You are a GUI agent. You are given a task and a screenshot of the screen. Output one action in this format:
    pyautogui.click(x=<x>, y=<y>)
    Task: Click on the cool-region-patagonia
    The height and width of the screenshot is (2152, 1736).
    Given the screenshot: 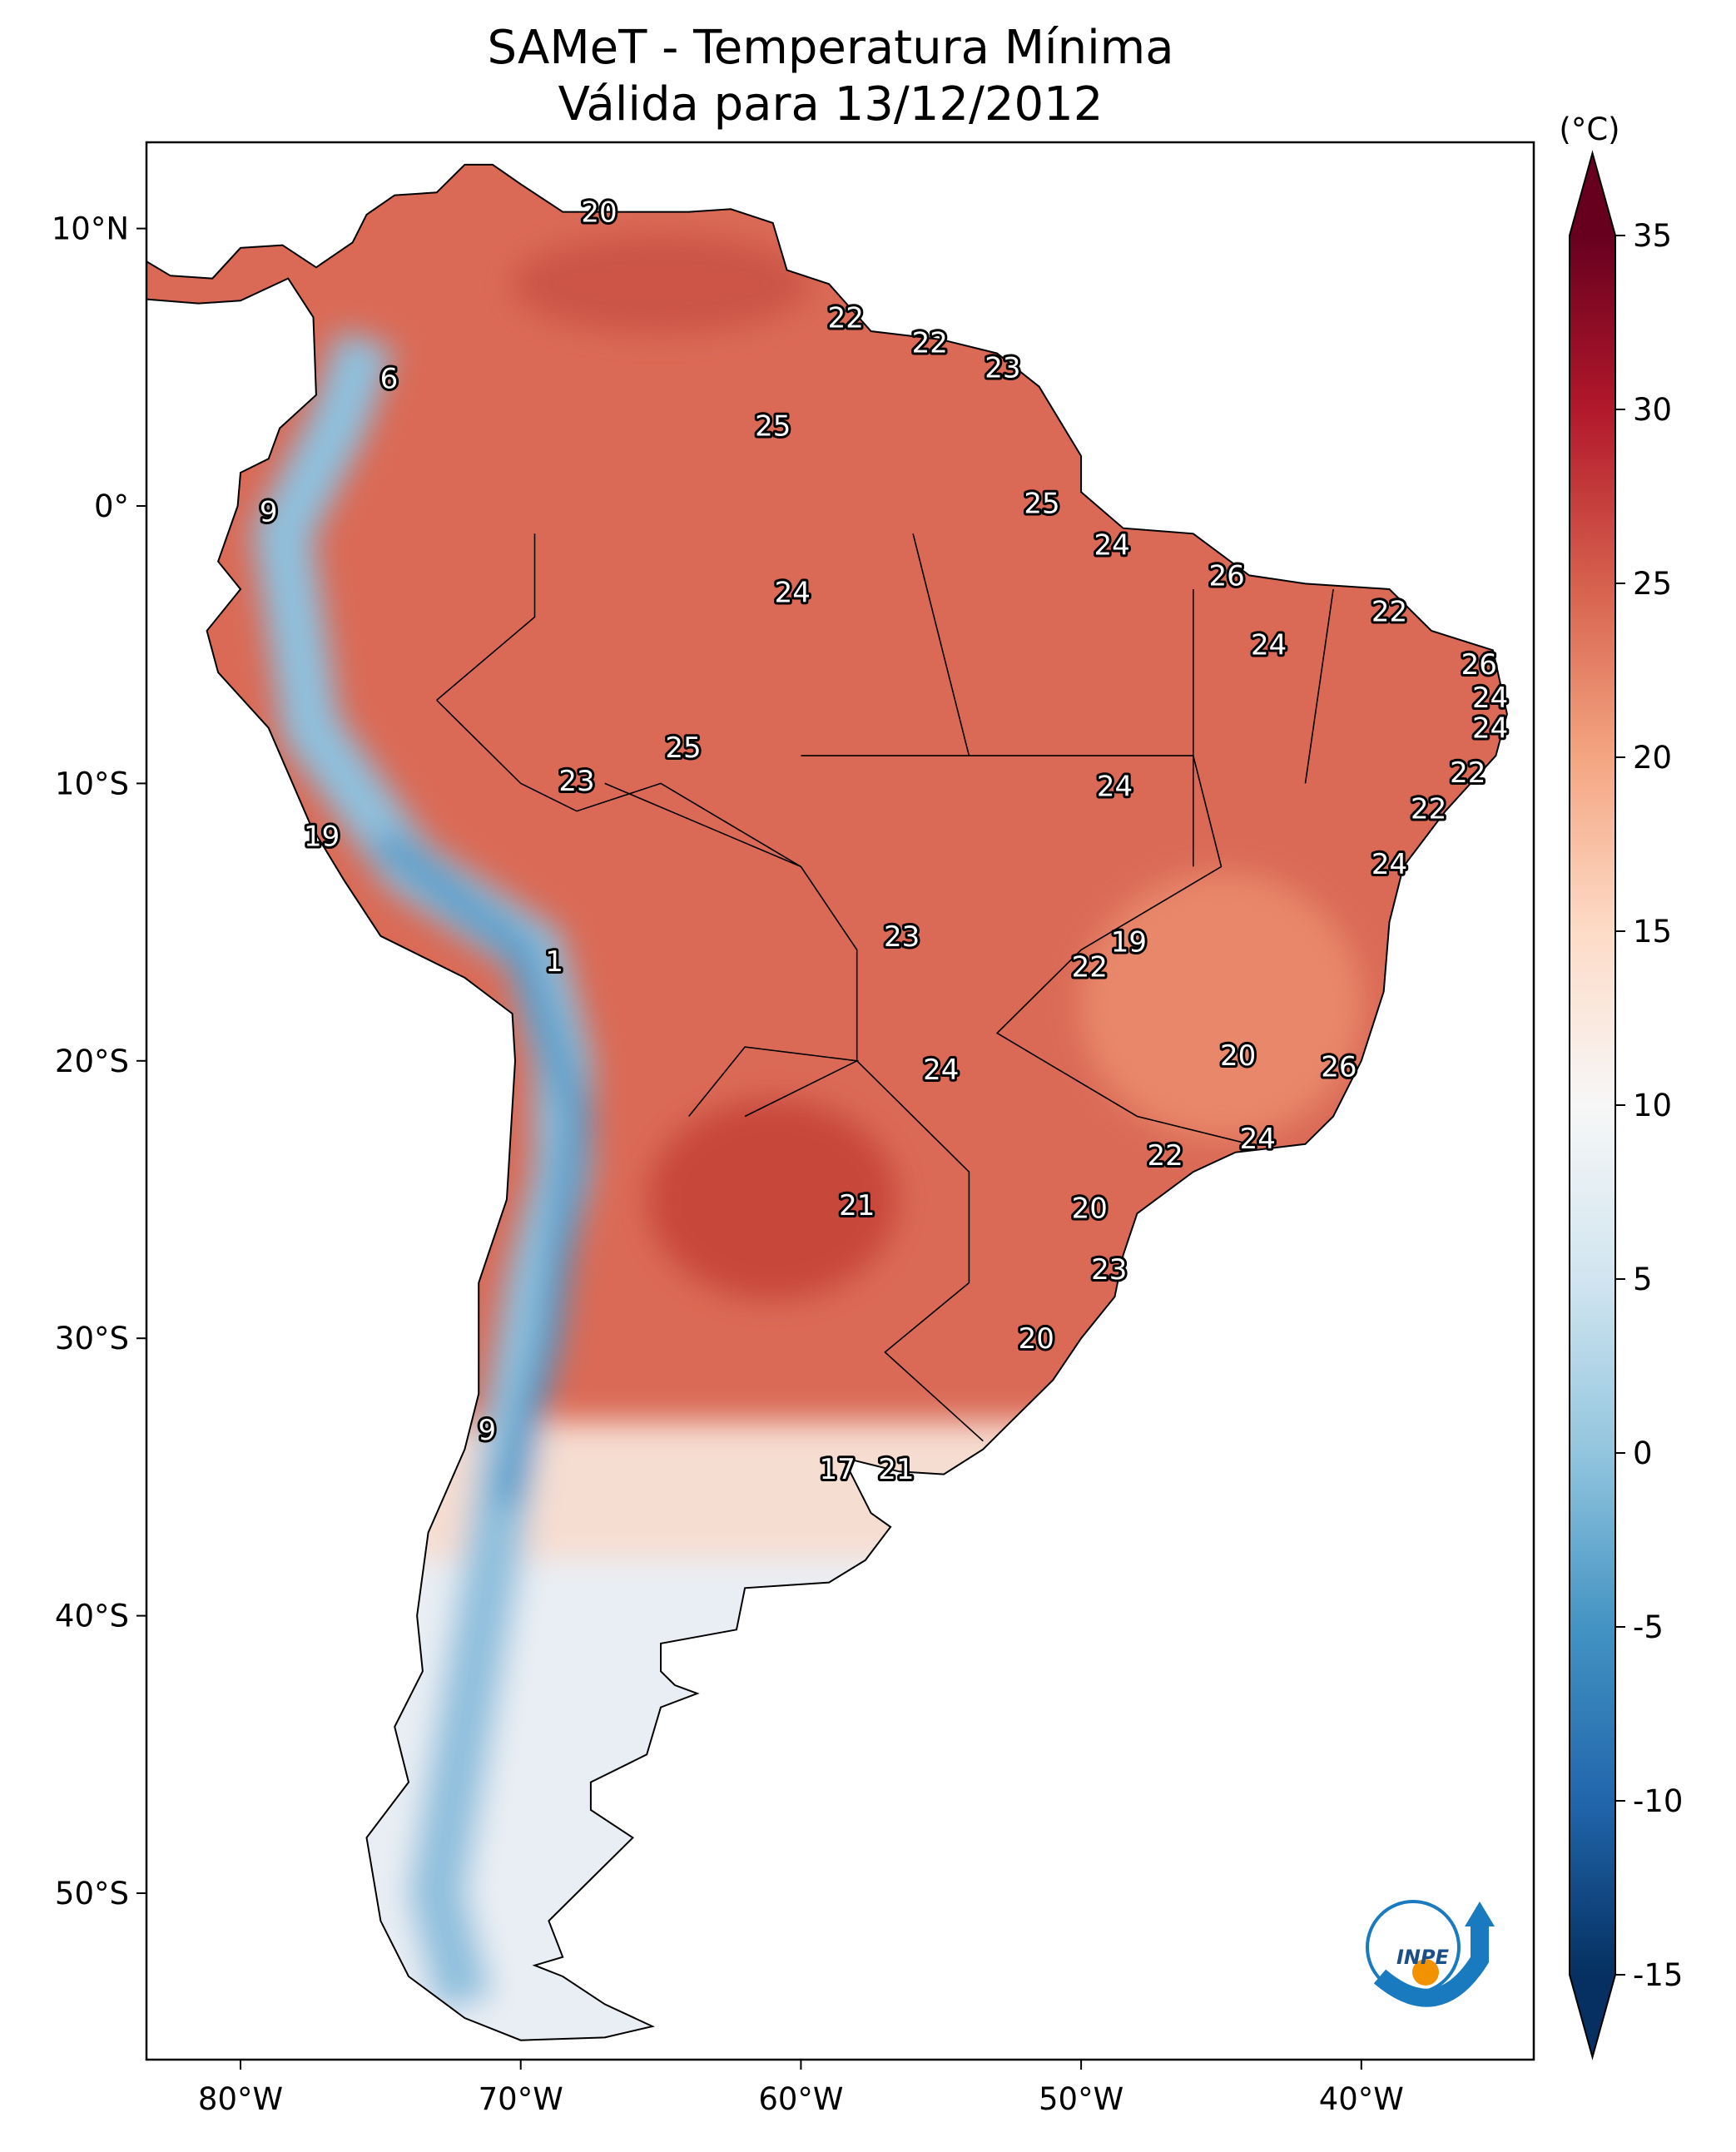 What is the action you would take?
    pyautogui.click(x=591, y=1799)
    